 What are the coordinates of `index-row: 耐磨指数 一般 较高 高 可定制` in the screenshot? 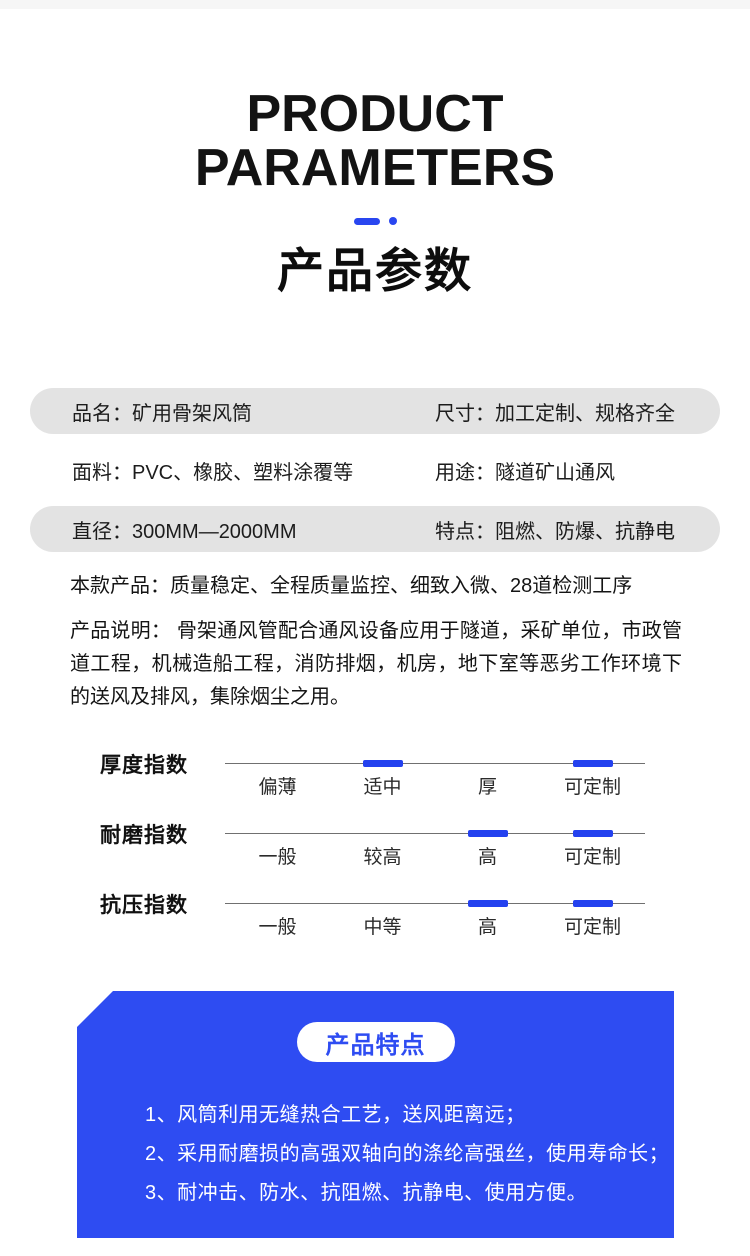 It's located at (375, 851).